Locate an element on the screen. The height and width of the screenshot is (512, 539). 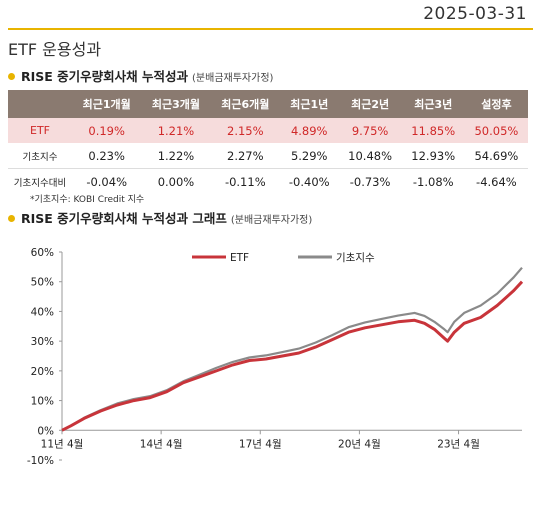
table-cell: 0.19% is located at coordinates (107, 130).